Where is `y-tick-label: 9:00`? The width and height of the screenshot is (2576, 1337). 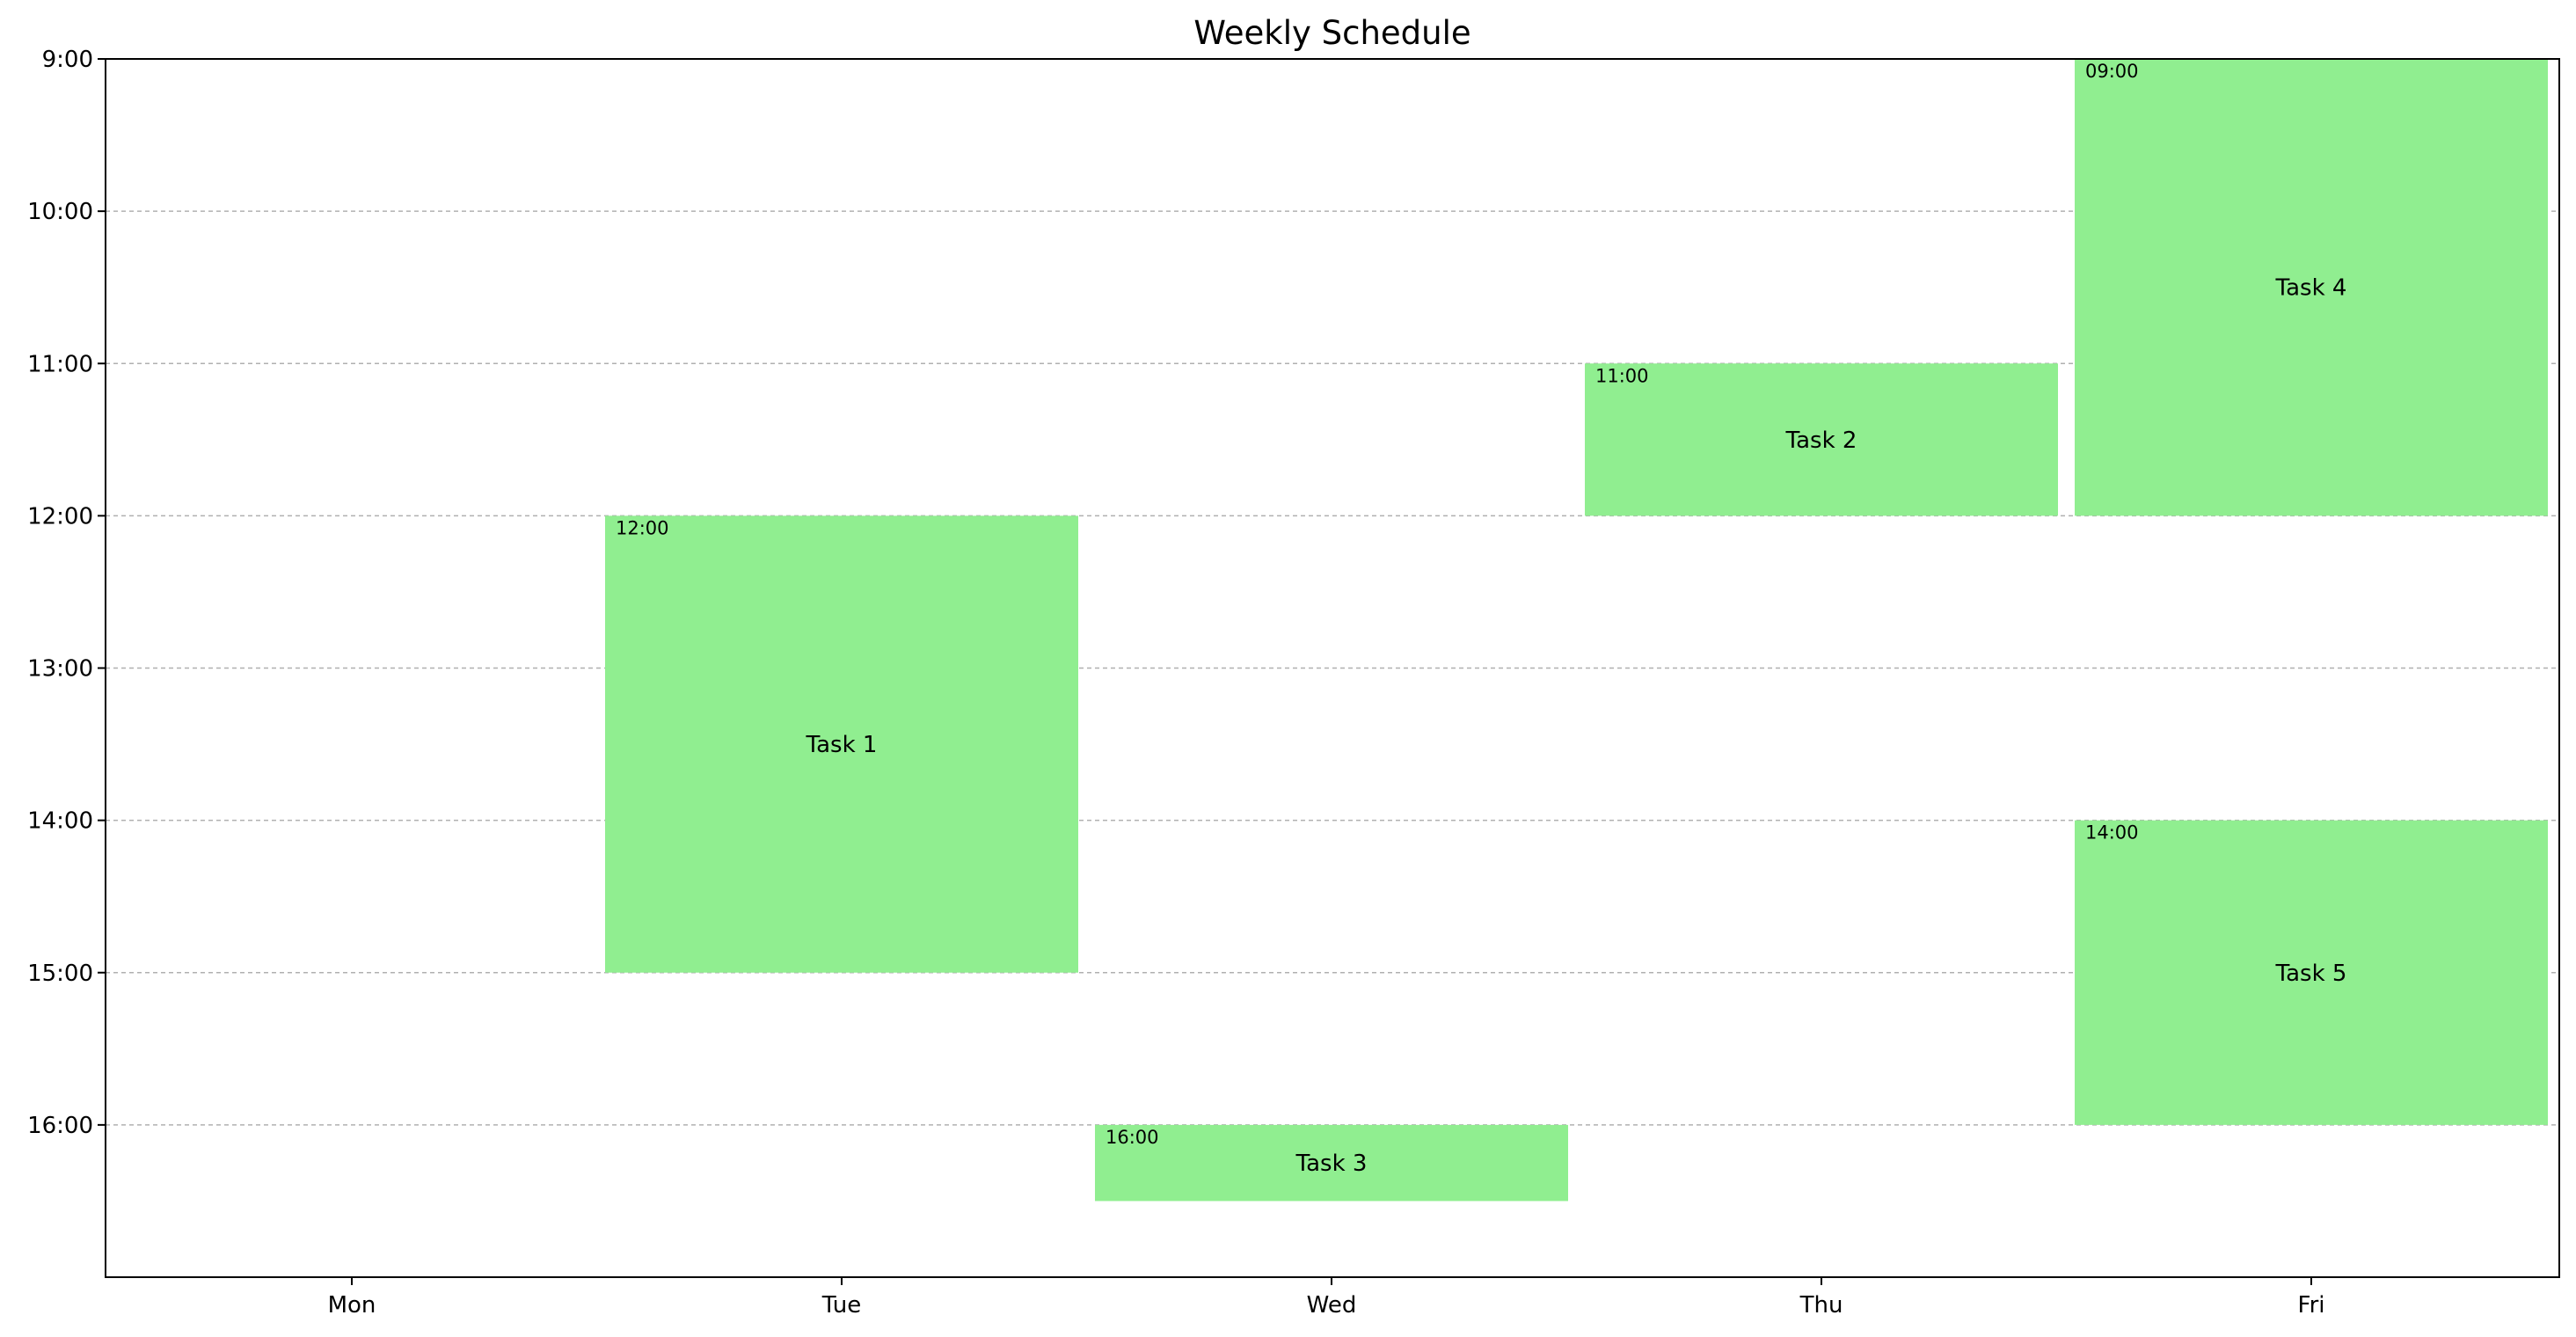 y-tick-label: 9:00 is located at coordinates (67, 60).